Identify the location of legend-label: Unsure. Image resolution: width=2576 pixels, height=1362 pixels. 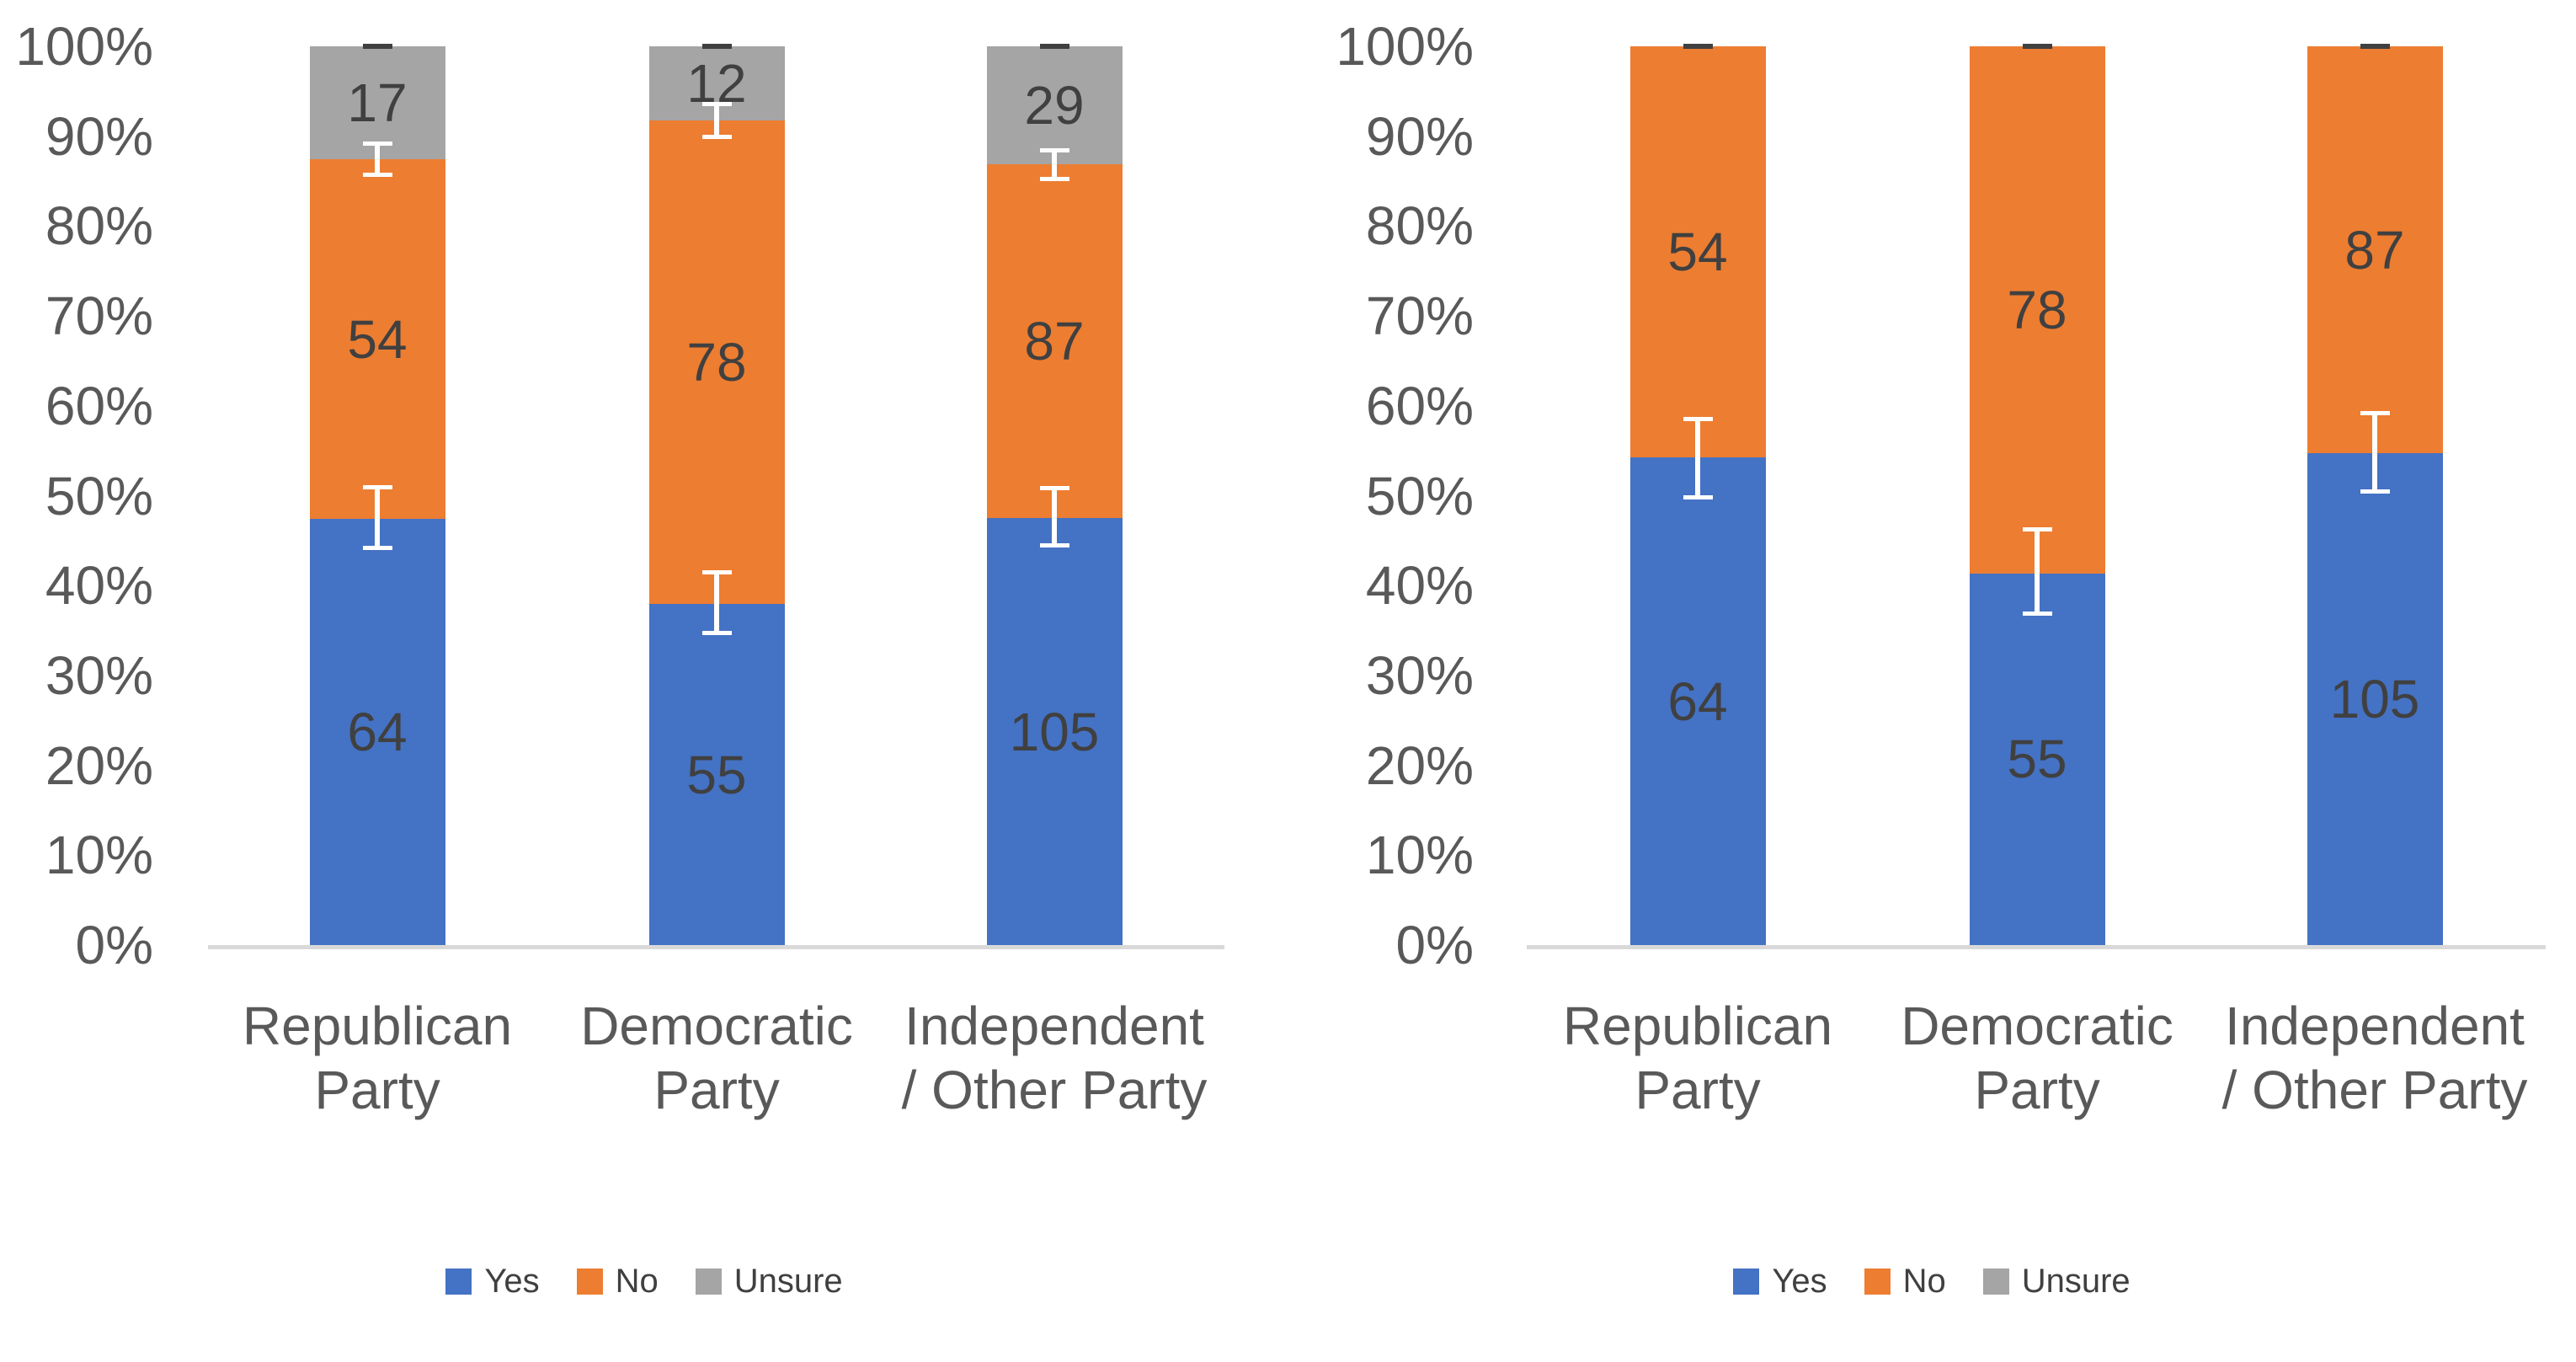
(788, 1282).